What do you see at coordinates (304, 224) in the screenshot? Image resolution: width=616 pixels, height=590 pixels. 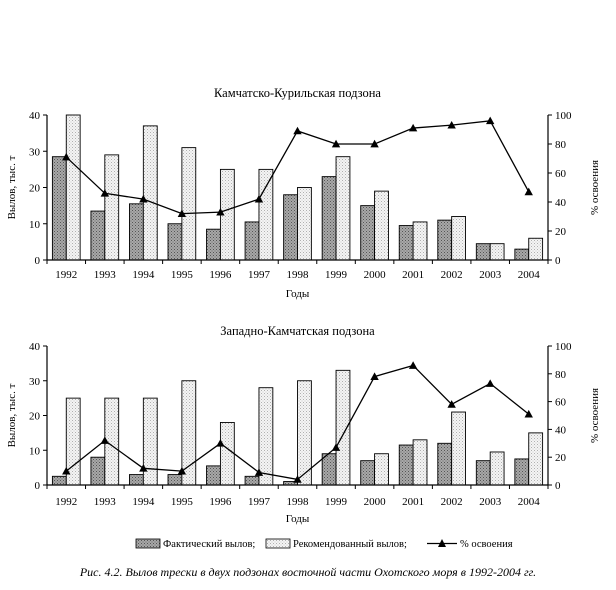 I see `bar-recommended-1998` at bounding box center [304, 224].